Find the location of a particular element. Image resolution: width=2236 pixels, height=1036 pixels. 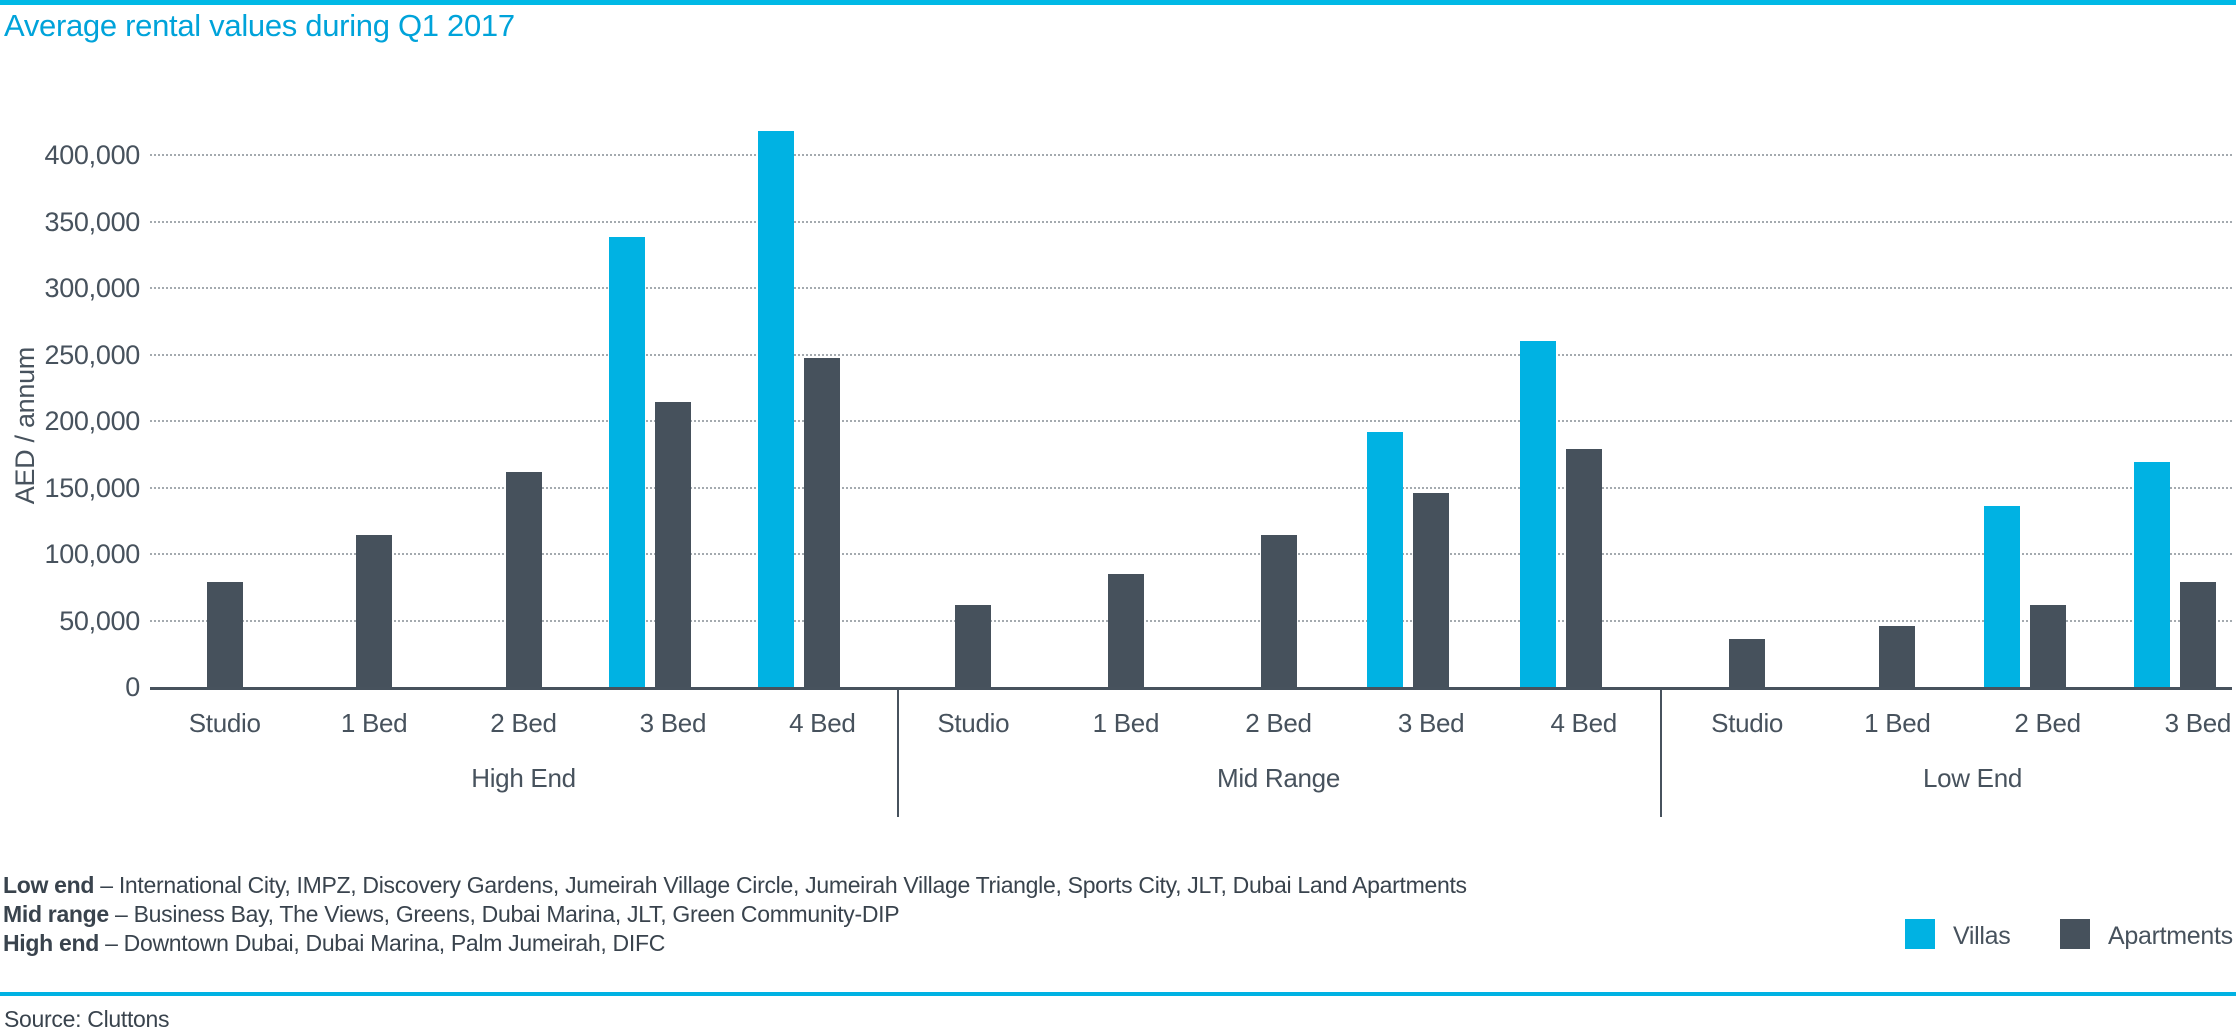

top-accent-line is located at coordinates (1118, 2).